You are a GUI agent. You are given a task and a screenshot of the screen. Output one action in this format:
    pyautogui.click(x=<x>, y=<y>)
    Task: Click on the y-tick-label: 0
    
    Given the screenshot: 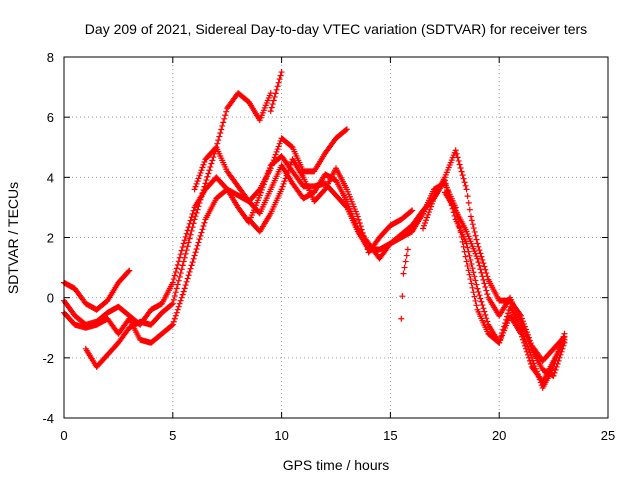 What is the action you would take?
    pyautogui.click(x=50, y=298)
    